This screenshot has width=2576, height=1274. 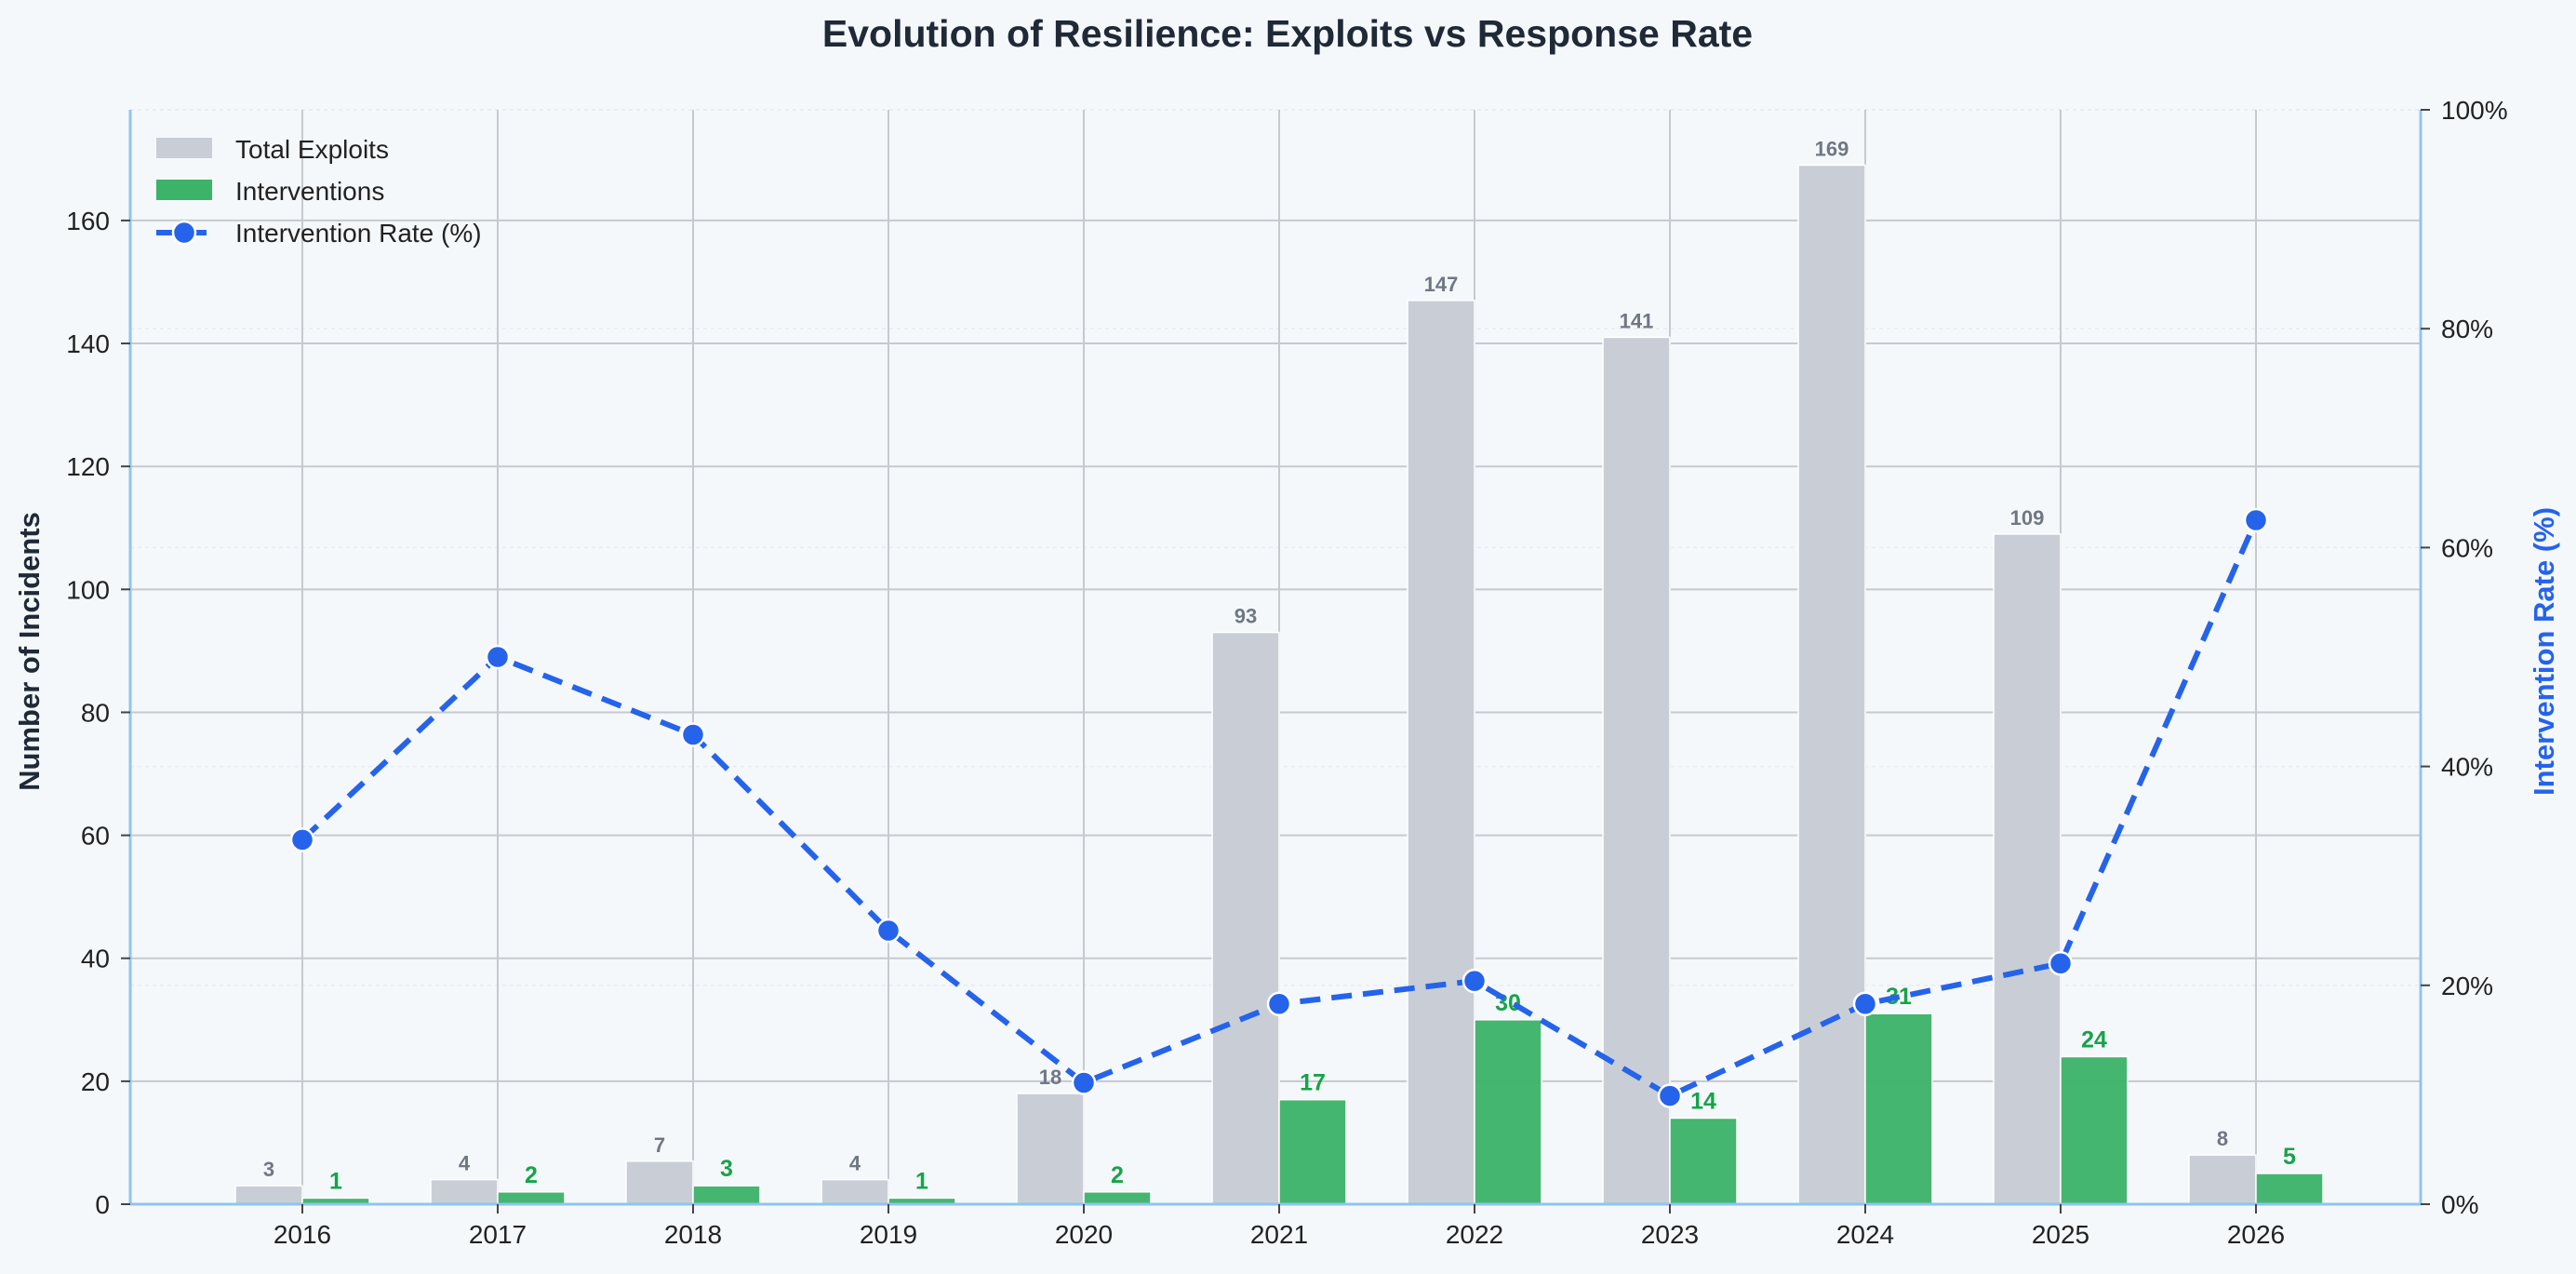 I want to click on bar-value-label: 141, so click(x=1637, y=320).